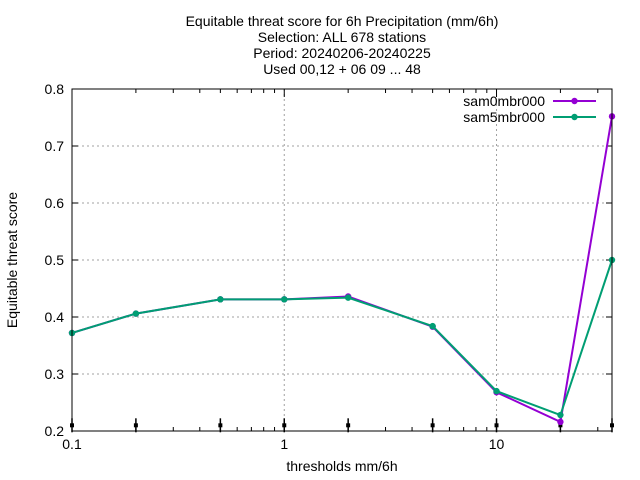  Describe the element at coordinates (55, 203) in the screenshot. I see `y-tick-label: 0.6` at that location.